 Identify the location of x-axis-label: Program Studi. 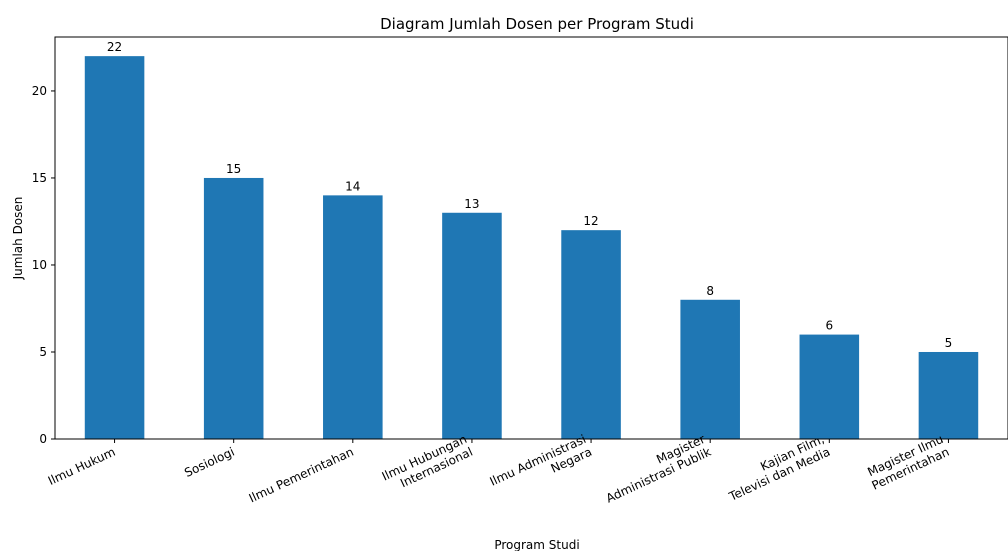
(536, 544).